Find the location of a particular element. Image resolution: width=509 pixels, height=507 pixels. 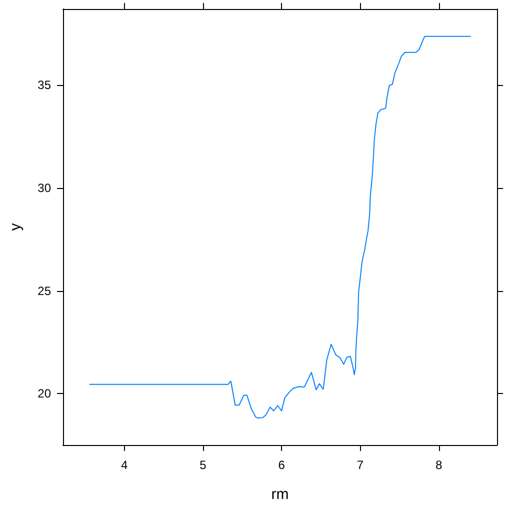

x-tick-label: 8 is located at coordinates (438, 465).